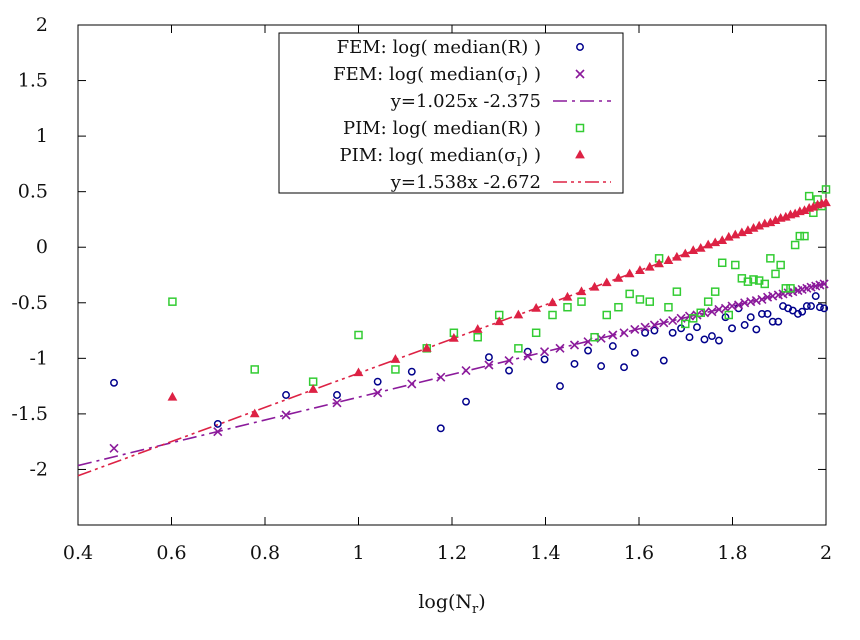  I want to click on y-tick-label: 0.5, so click(33, 192).